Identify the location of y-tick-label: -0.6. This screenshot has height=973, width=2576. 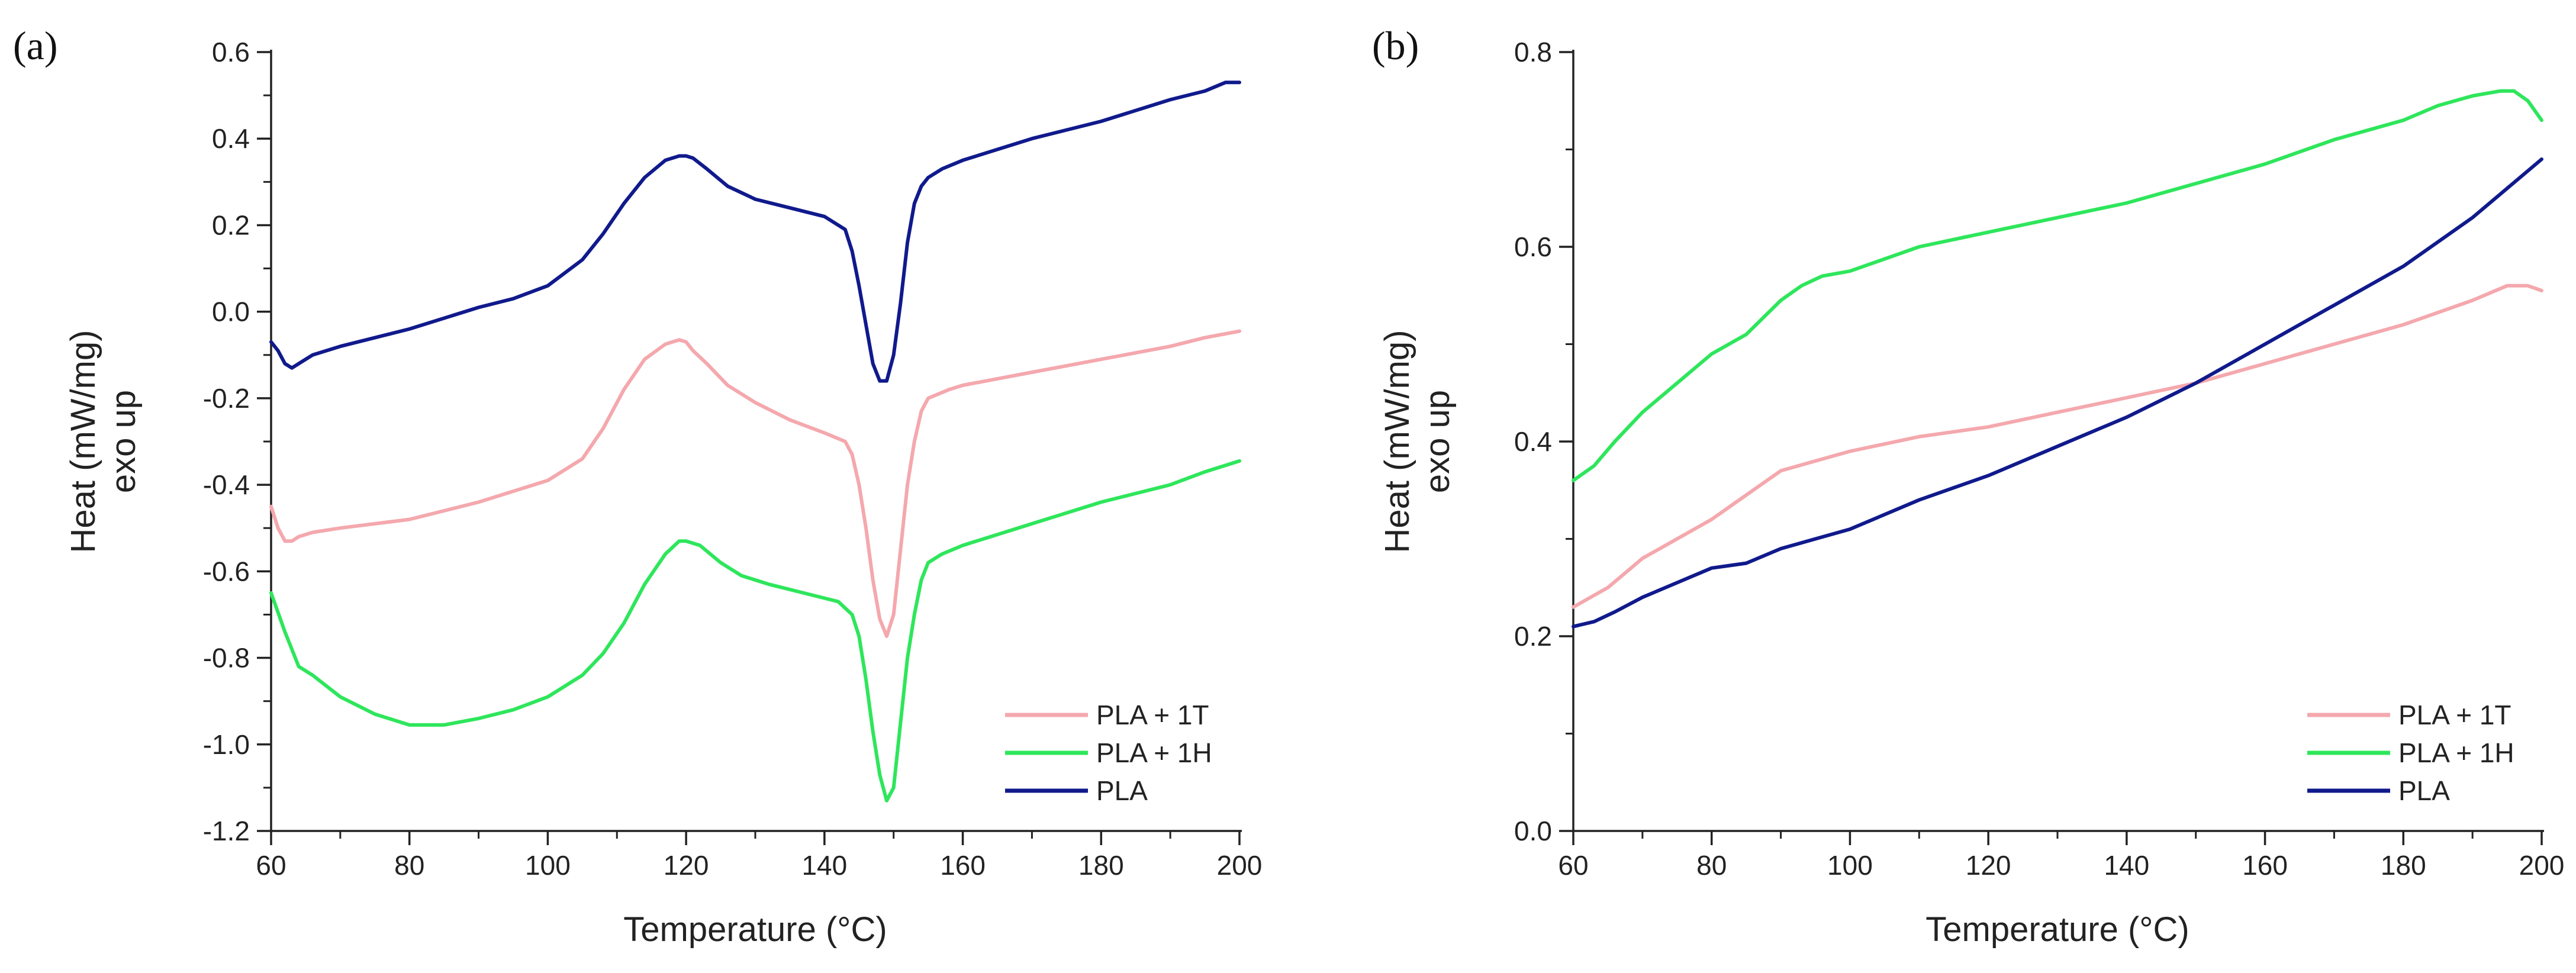
(227, 571).